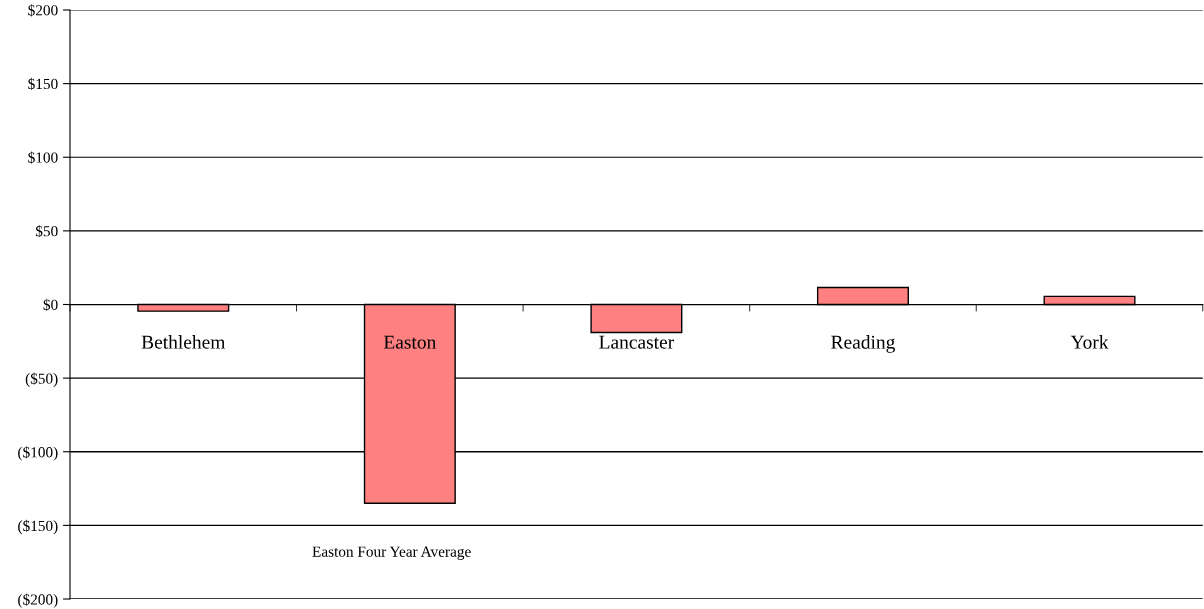 This screenshot has height=609, width=1204. Describe the element at coordinates (409, 342) in the screenshot. I see `x-tick-label: Easton` at that location.